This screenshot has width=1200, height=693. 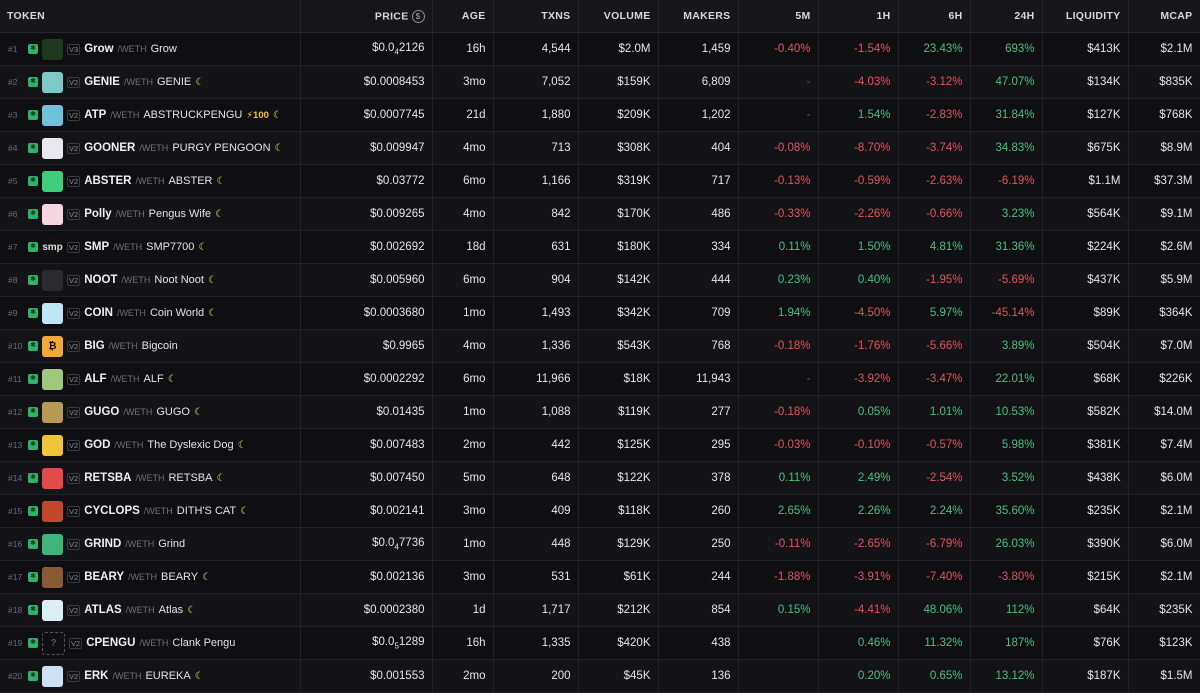 What do you see at coordinates (15, 412) in the screenshot?
I see `rank-label: #12` at bounding box center [15, 412].